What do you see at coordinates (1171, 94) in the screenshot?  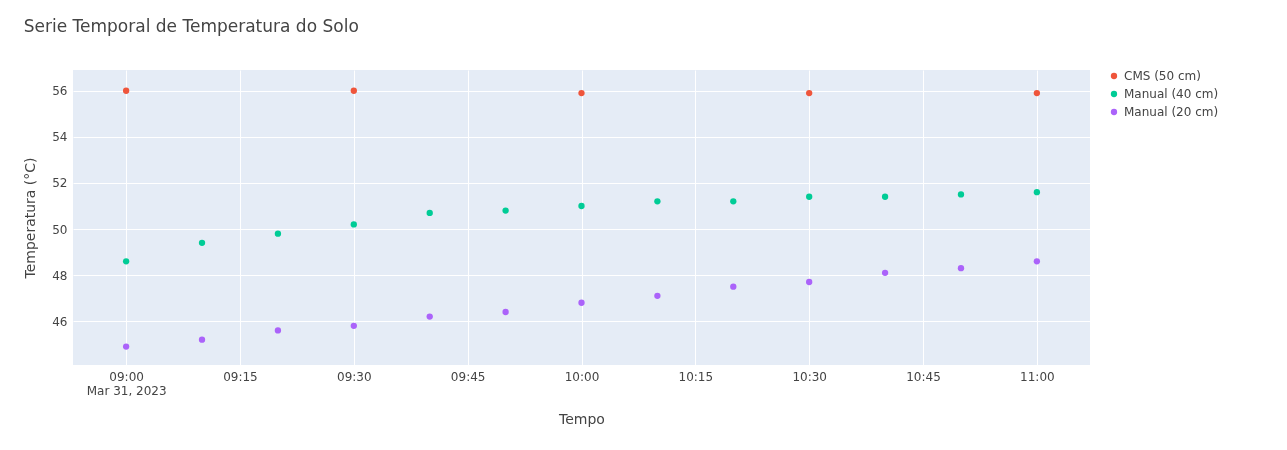 I see `legend-label: Manual (40 cm)` at bounding box center [1171, 94].